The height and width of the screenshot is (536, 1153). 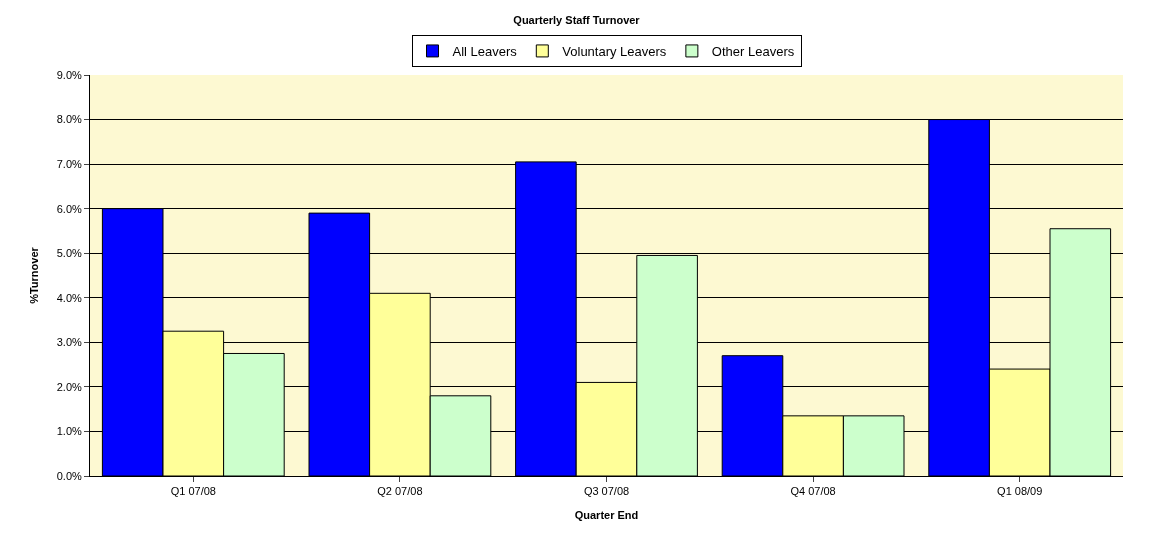 What do you see at coordinates (614, 51) in the screenshot?
I see `legend-label: Voluntary Leavers` at bounding box center [614, 51].